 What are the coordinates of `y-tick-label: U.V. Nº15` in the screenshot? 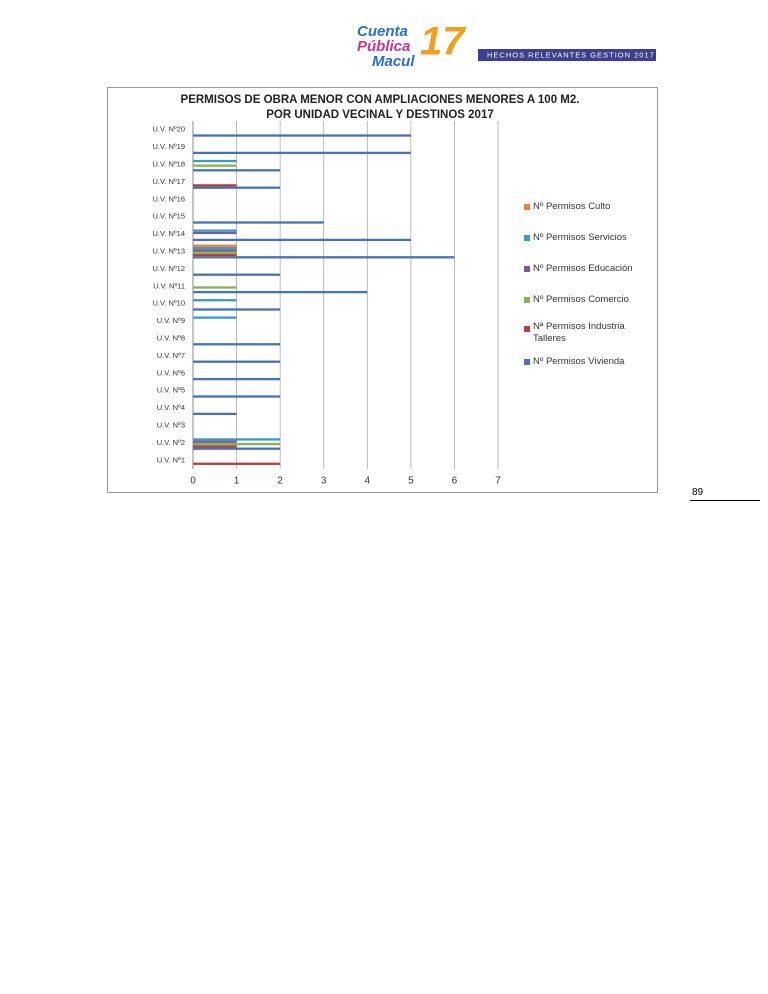 It's located at (169, 216).